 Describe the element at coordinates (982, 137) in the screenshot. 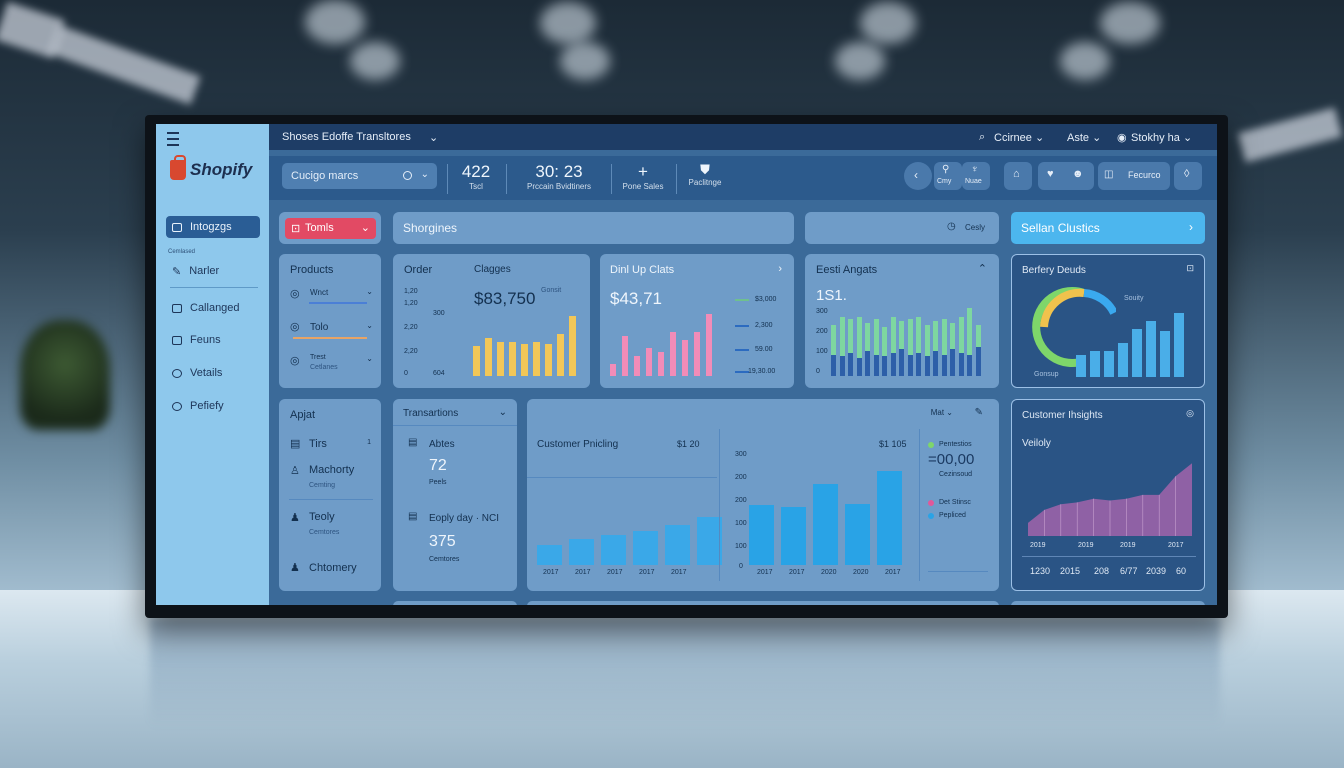

I see `search-icon: ⌕` at that location.